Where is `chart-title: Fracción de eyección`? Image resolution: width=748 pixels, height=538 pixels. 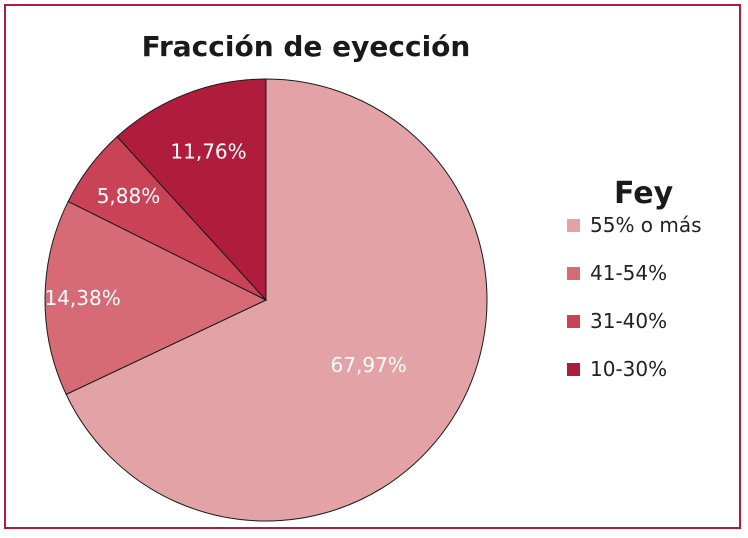 chart-title: Fracción de eyección is located at coordinates (306, 46).